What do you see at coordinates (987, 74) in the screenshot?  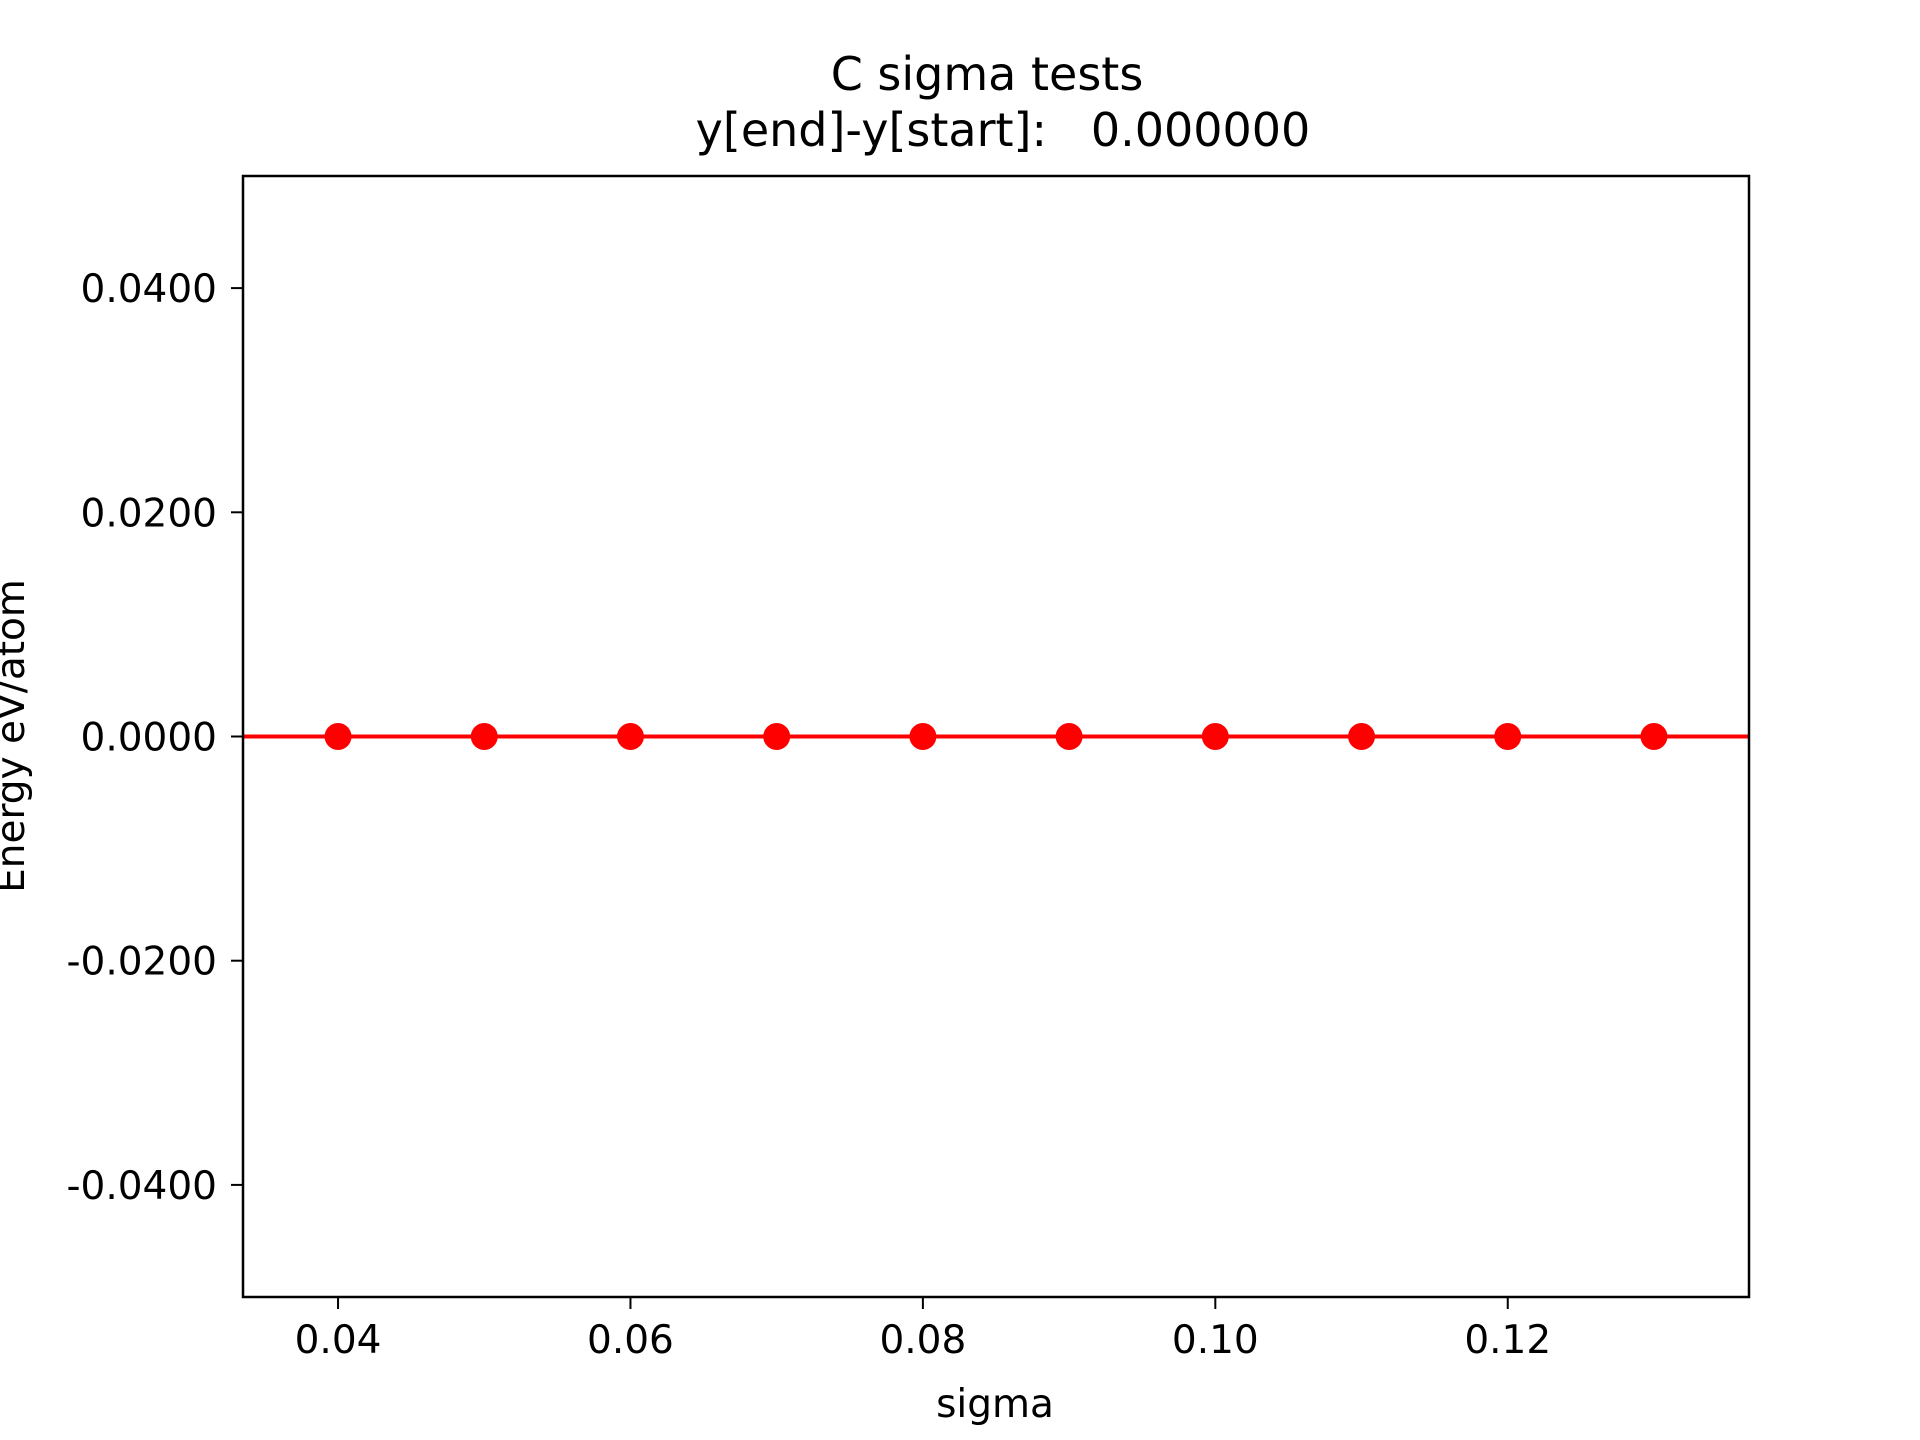 I see `chart-title: C sigma tests` at bounding box center [987, 74].